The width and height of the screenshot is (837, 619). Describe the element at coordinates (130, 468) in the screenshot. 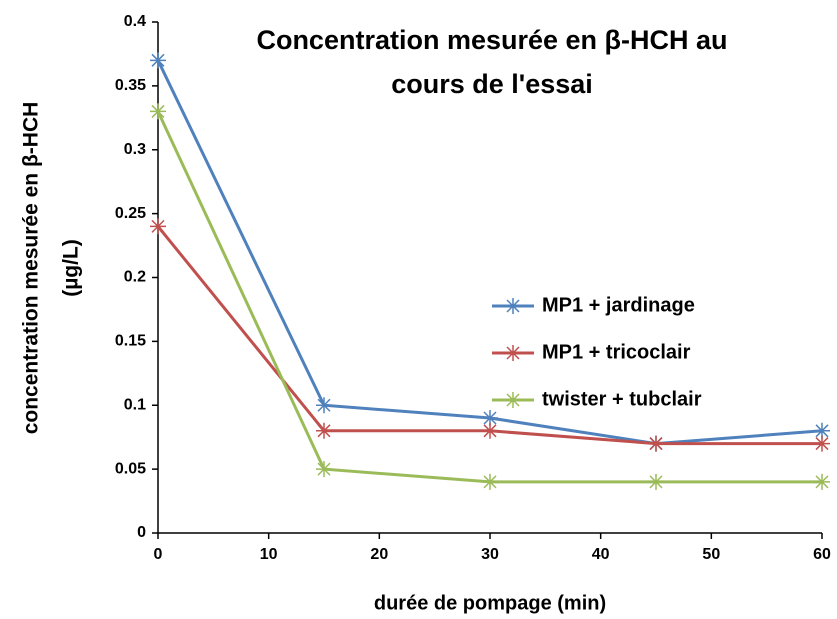

I see `y-tick-label: 0.05` at that location.